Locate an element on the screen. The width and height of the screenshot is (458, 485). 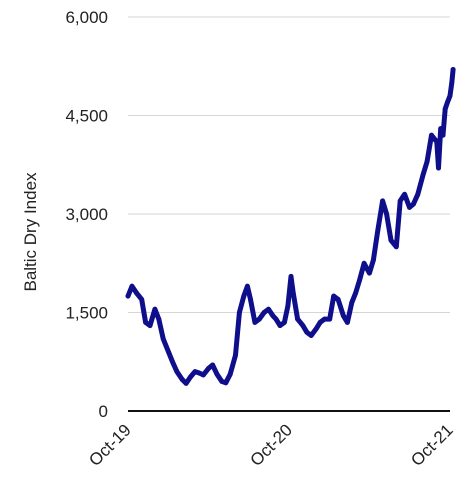
x-tick-label: Oct-21 is located at coordinates (432, 445).